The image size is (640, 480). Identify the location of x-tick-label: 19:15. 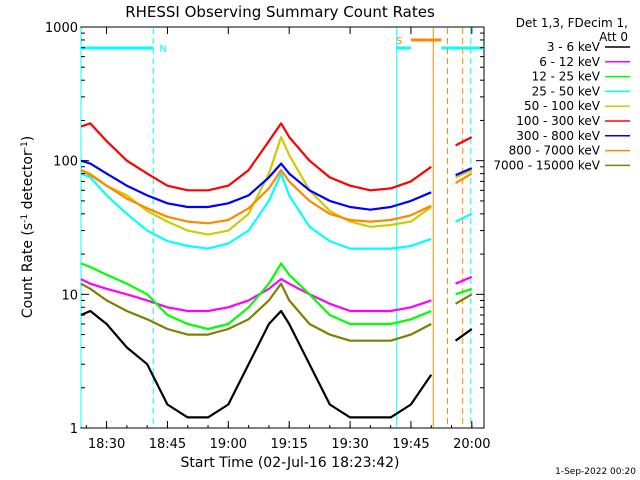
(288, 444).